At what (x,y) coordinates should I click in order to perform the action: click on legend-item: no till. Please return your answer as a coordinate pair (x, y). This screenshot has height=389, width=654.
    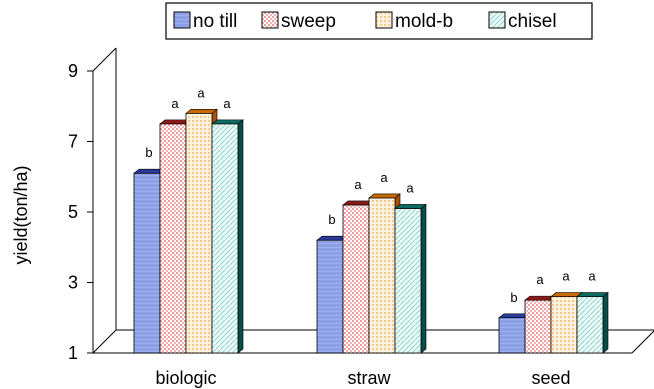
    Looking at the image, I should click on (205, 21).